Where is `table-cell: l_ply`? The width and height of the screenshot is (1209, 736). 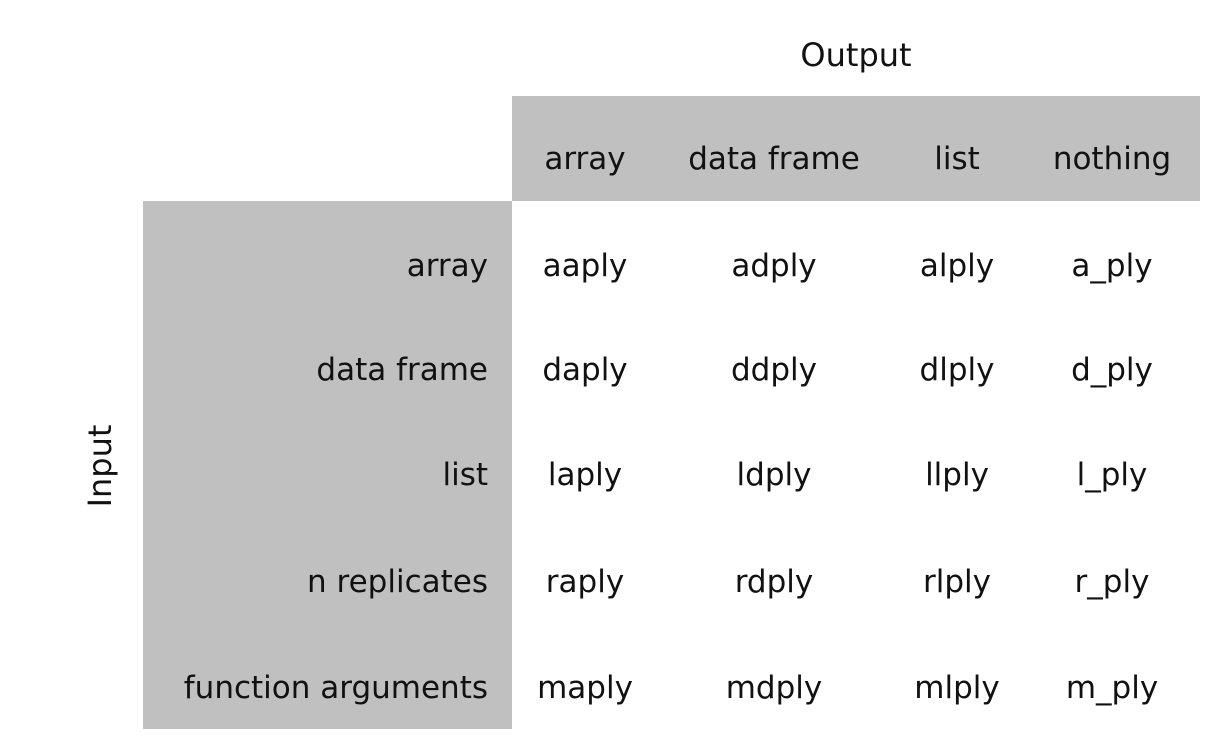 table-cell: l_ply is located at coordinates (1112, 475).